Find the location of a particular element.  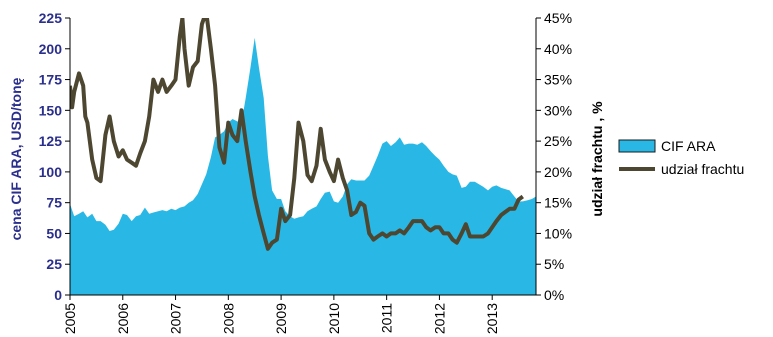

y-left-tick-label: 225 is located at coordinates (51, 18).